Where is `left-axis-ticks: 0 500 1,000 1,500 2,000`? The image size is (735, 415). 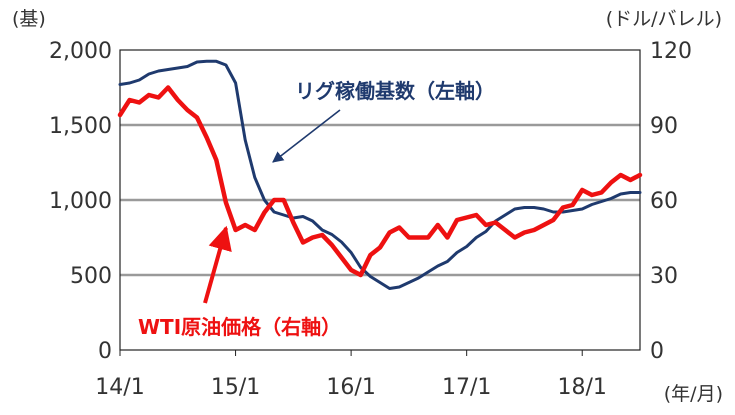
left-axis-ticks: 0 500 1,000 1,500 2,000 is located at coordinates (80, 201).